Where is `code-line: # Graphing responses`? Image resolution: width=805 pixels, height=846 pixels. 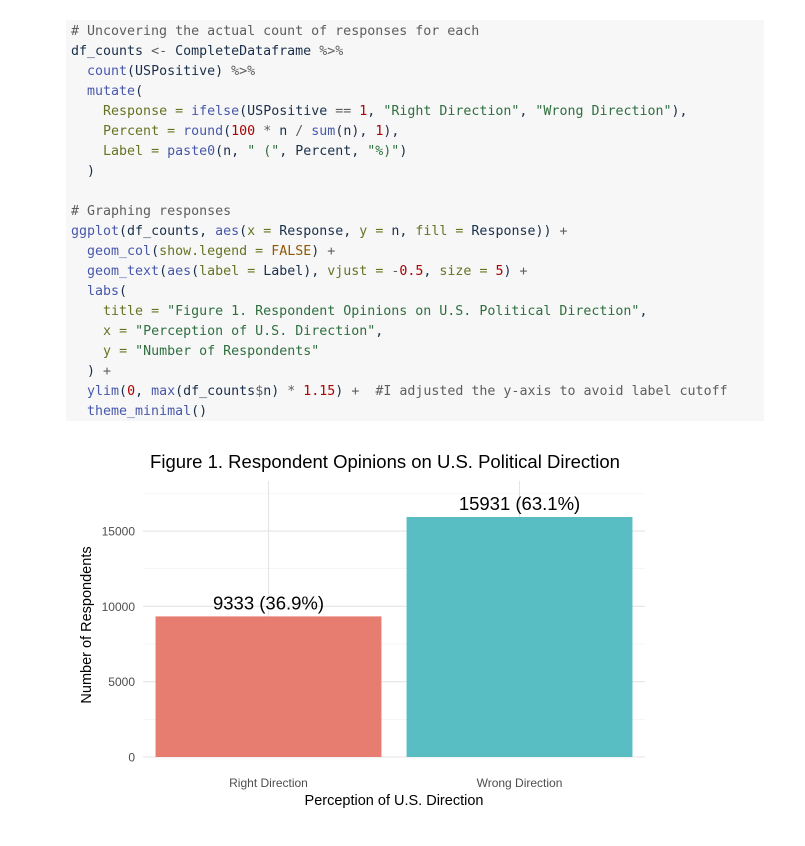 code-line: # Graphing responses is located at coordinates (417, 212).